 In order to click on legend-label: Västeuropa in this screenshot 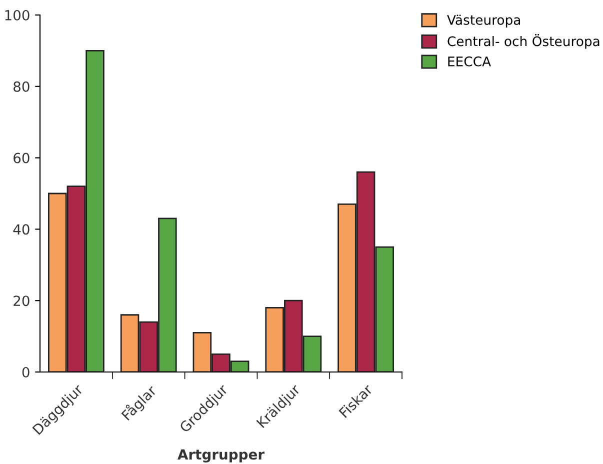, I will do `click(483, 21)`.